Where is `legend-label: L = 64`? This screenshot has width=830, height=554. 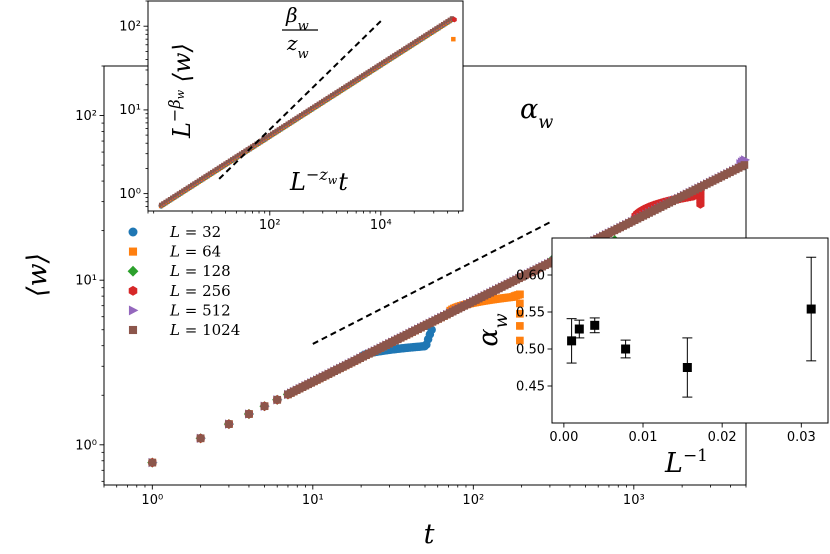 legend-label: L = 64 is located at coordinates (195, 252).